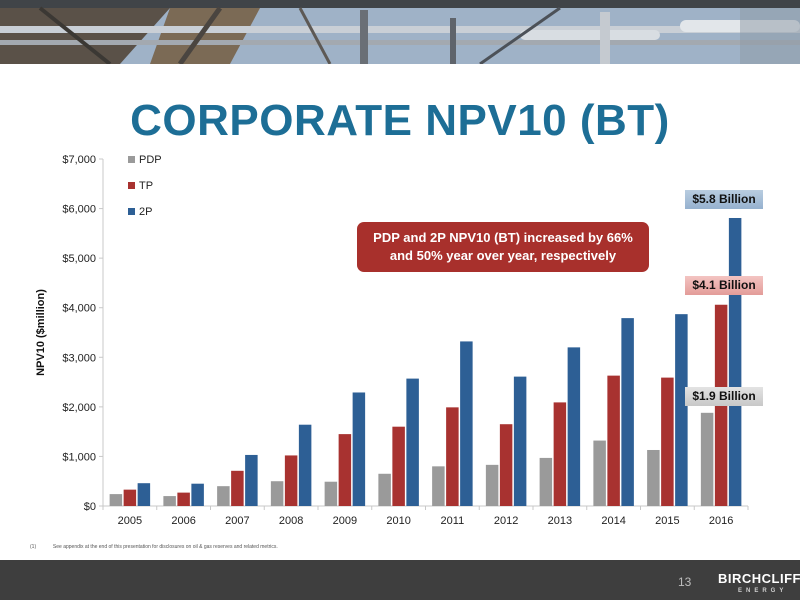 This screenshot has height=600, width=800. Describe the element at coordinates (33, 547) in the screenshot. I see `footnote-mark: (1)` at that location.